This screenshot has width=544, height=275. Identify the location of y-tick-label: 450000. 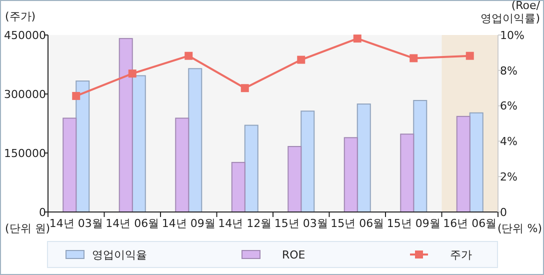
(25, 35).